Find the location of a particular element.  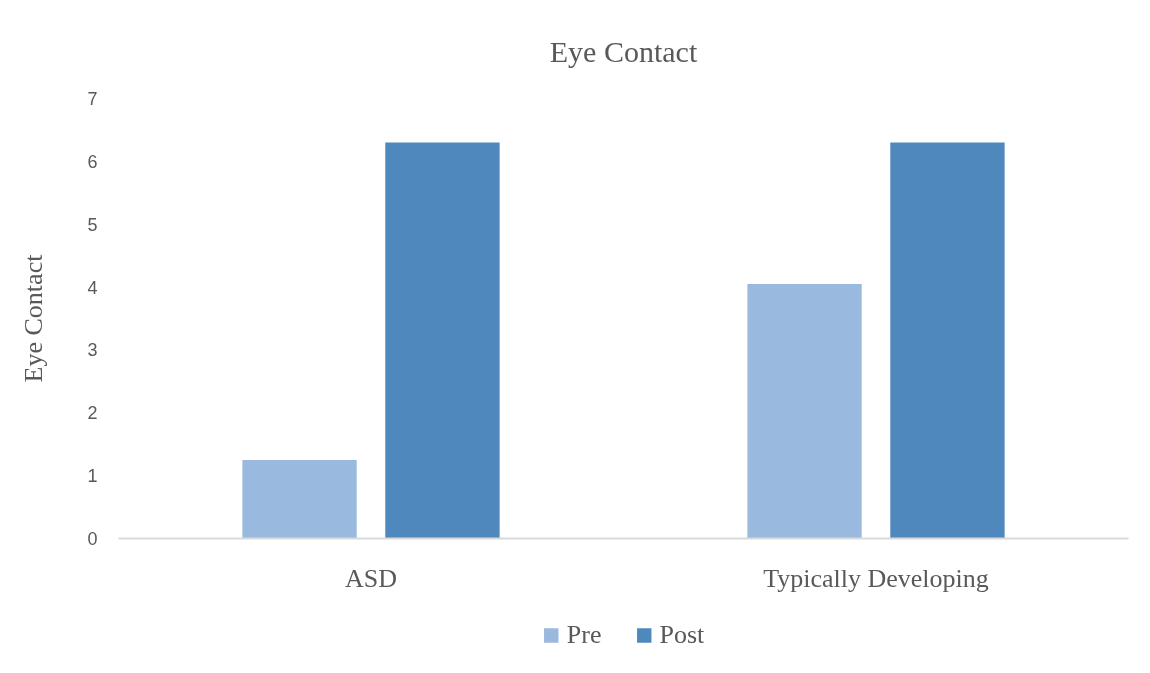

y-tick-label: 2 is located at coordinates (92, 413).